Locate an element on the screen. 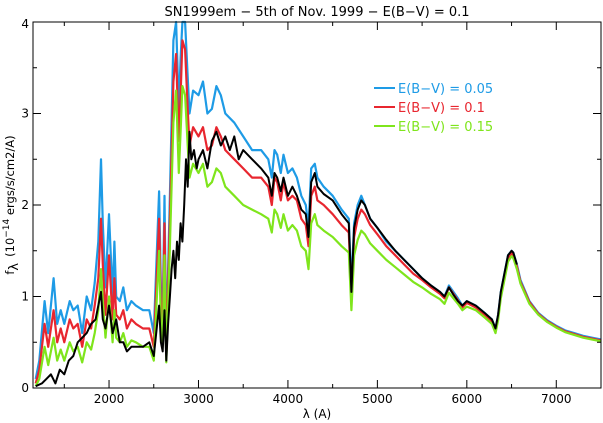  y-tick-label: 2 is located at coordinates (25, 205).